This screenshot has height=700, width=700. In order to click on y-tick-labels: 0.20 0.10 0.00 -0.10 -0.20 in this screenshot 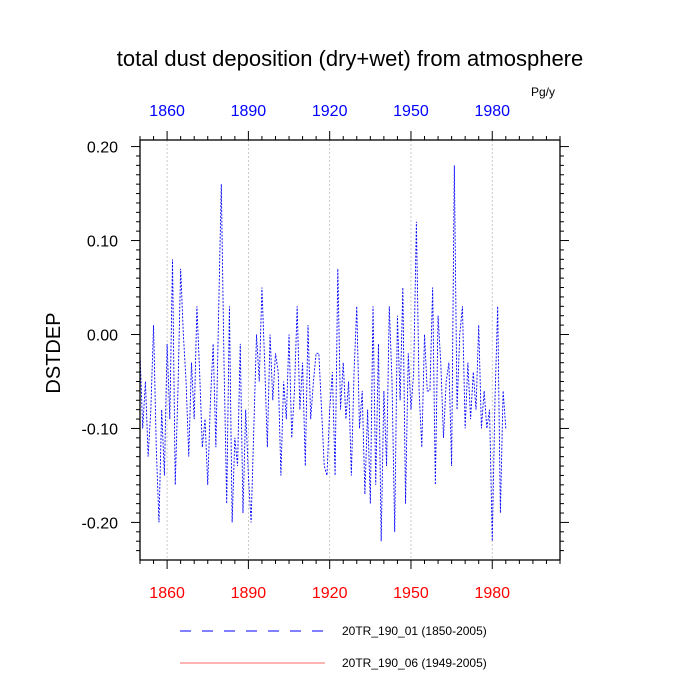, I will do `click(100, 336)`.